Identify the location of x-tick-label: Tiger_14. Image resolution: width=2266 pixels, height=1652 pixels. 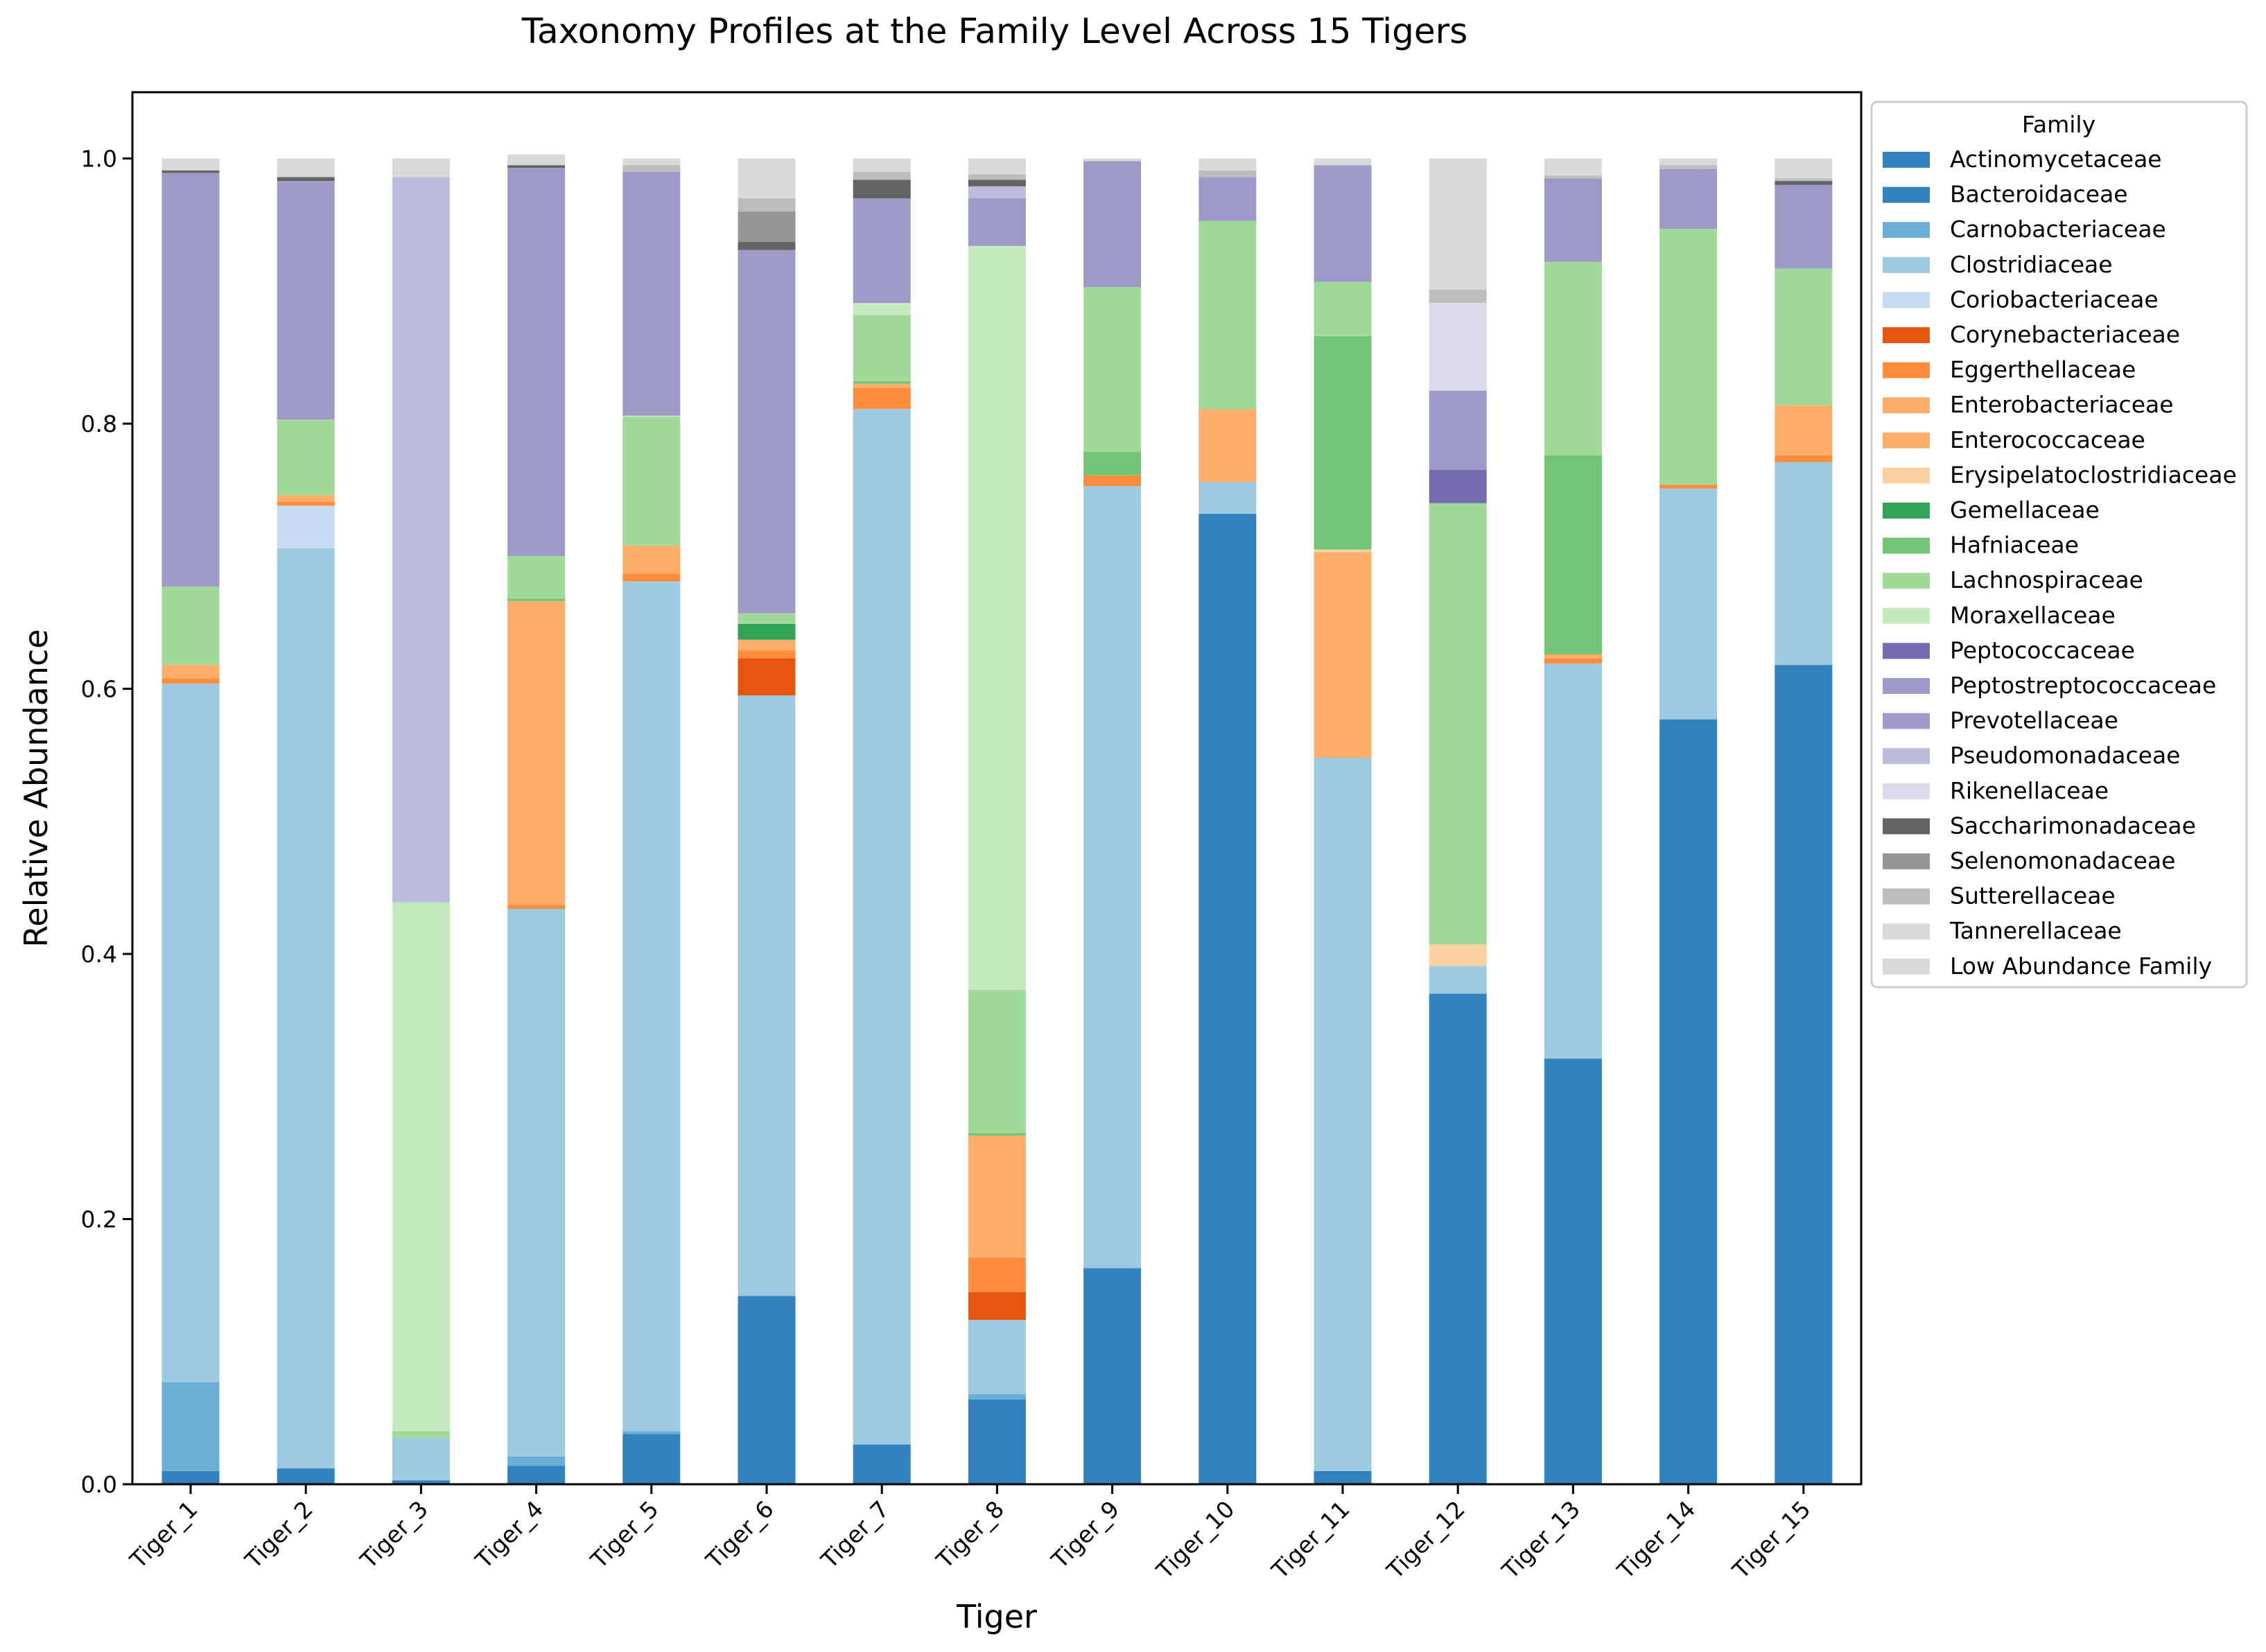
(1656, 1539).